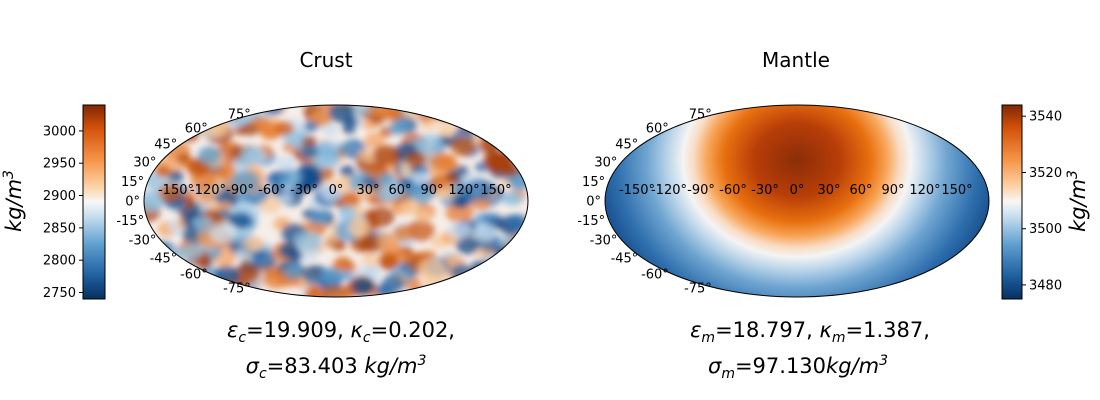 The height and width of the screenshot is (400, 1100). What do you see at coordinates (357, 330) in the screenshot?
I see `crust-kappa-symbol: κ` at bounding box center [357, 330].